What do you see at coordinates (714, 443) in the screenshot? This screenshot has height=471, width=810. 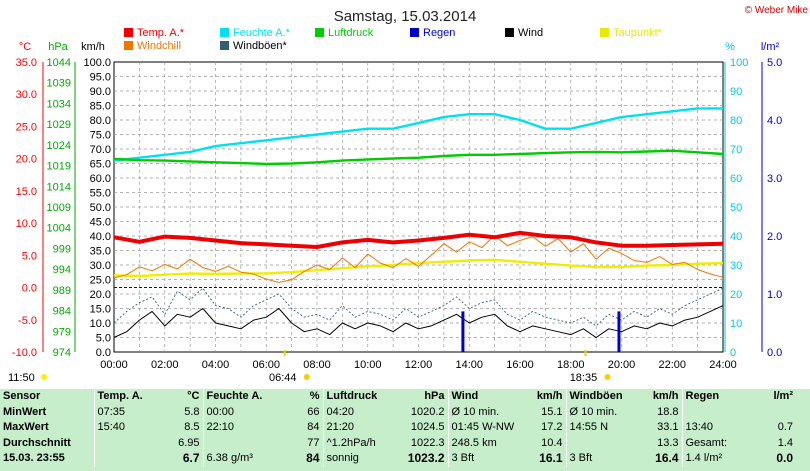 I see `stats-cell-detail: Gesamt:` at bounding box center [714, 443].